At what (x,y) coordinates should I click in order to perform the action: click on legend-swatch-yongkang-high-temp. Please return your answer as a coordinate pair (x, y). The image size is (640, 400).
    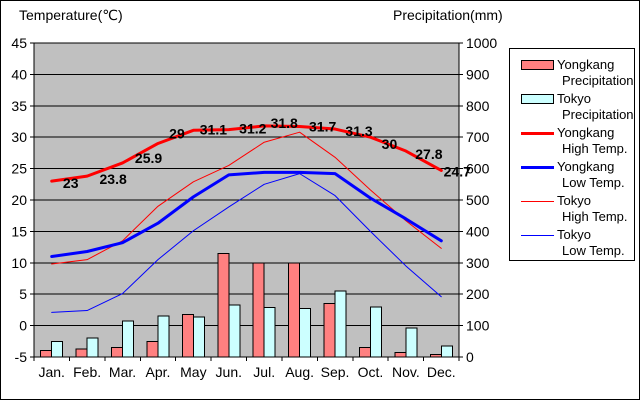
    Looking at the image, I should click on (537, 133).